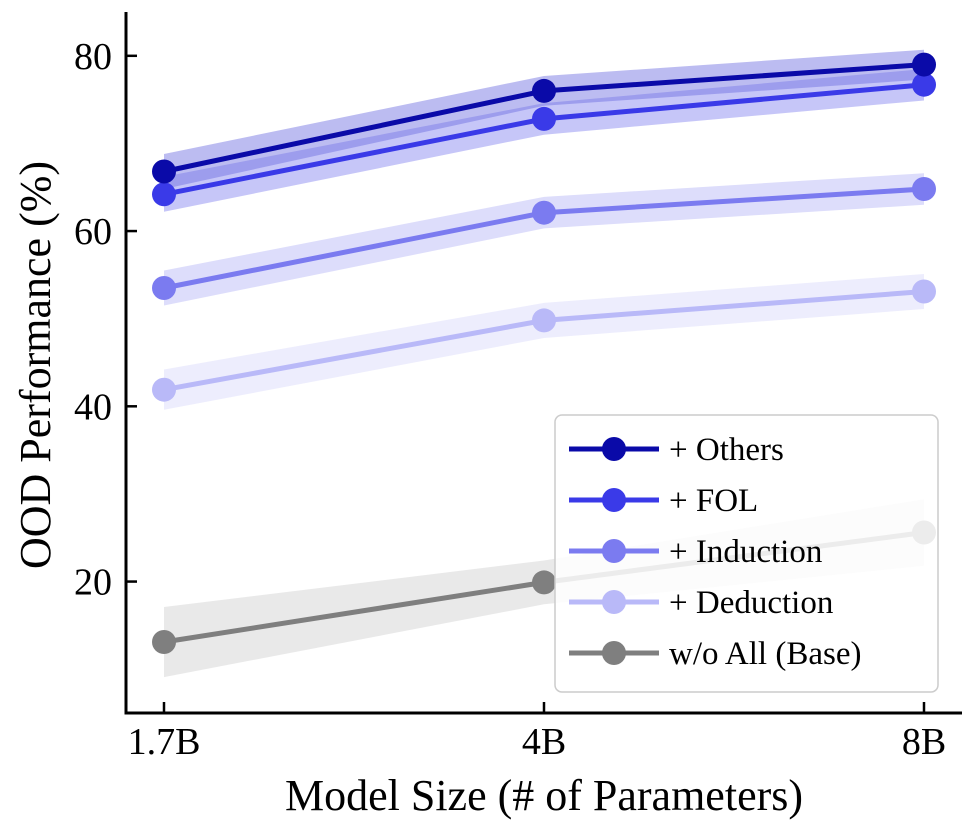 The image size is (976, 835). What do you see at coordinates (93, 407) in the screenshot?
I see `y-tick-label-40: 40` at bounding box center [93, 407].